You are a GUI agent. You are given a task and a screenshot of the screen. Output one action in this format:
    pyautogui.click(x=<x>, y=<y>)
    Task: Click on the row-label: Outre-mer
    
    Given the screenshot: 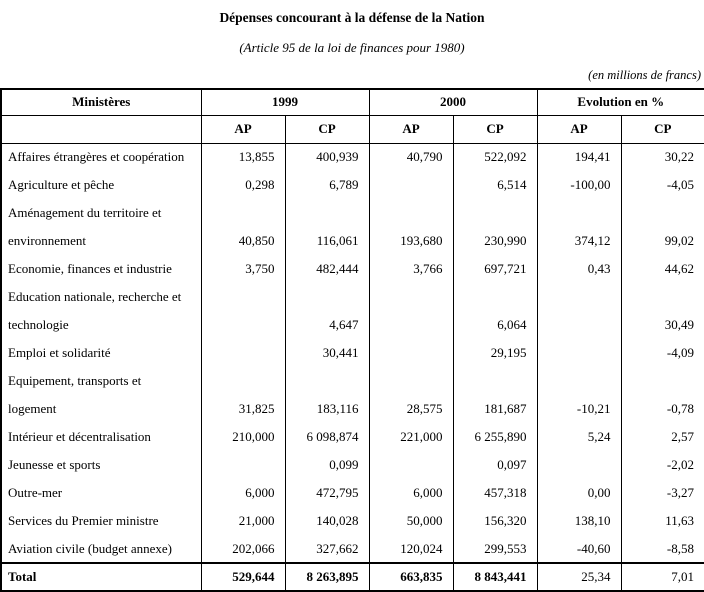 What is the action you would take?
    pyautogui.click(x=35, y=492)
    